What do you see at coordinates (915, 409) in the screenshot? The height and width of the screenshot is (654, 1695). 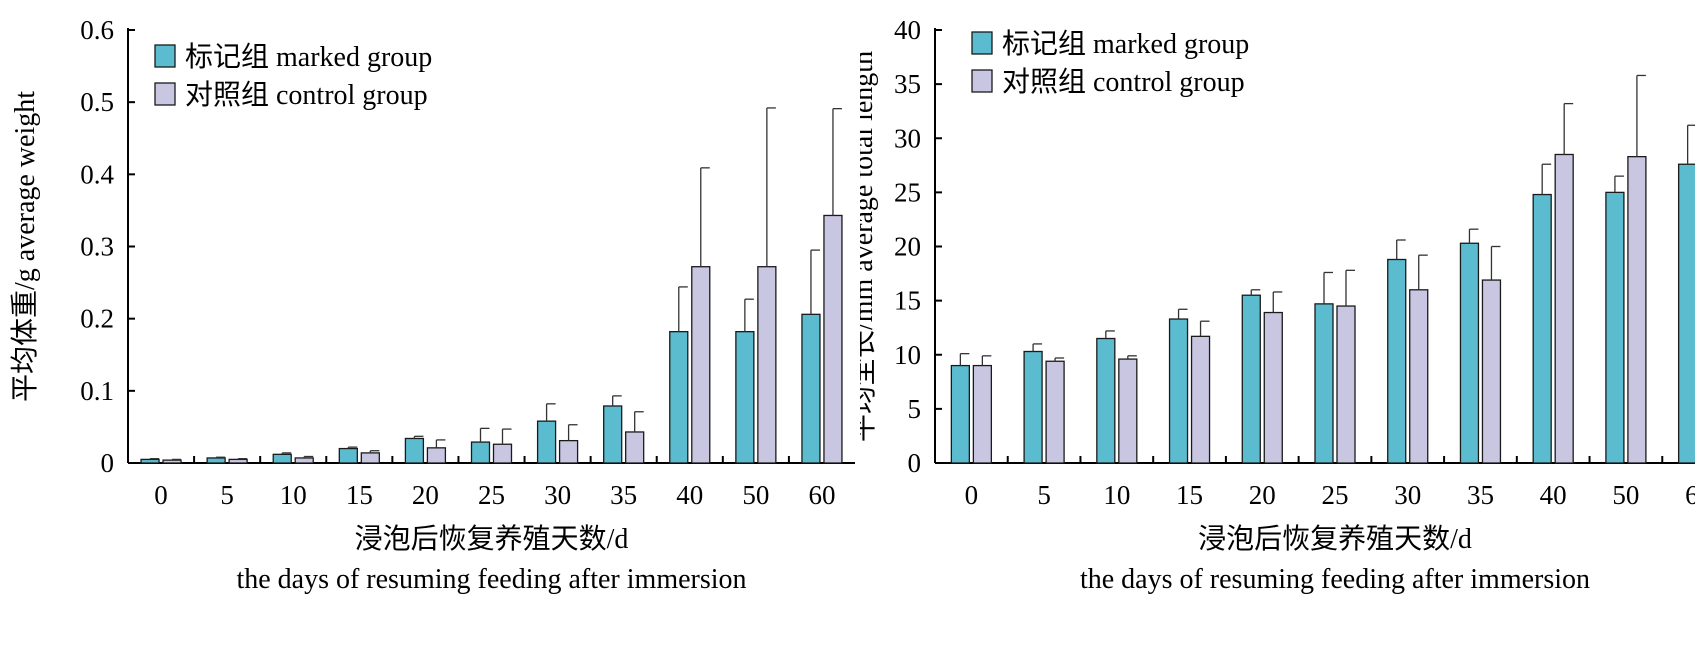 I see `y-tick-label: 5` at bounding box center [915, 409].